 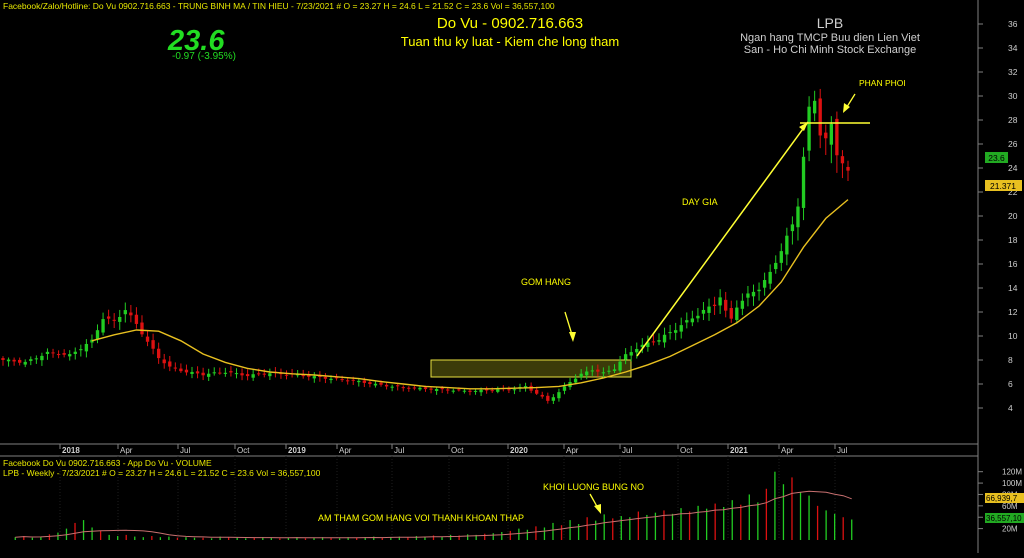 What do you see at coordinates (1013, 48) in the screenshot?
I see `price-tick-label: 34` at bounding box center [1013, 48].